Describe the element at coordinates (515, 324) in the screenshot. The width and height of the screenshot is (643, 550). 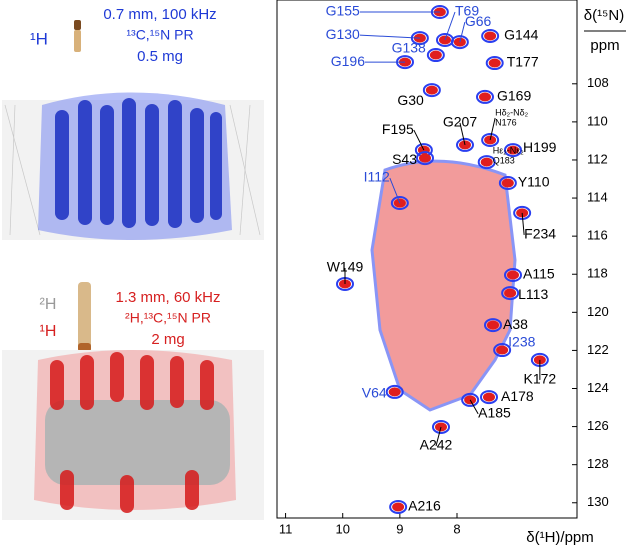
I see `peak-label: A38` at that location.